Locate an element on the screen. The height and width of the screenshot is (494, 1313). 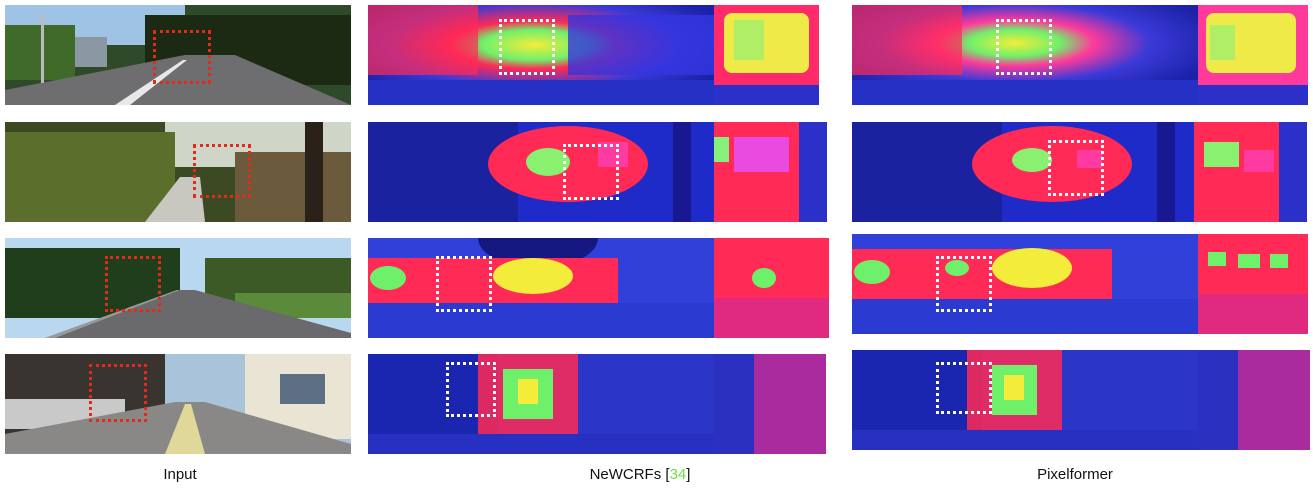
column-label-input: Input is located at coordinates (180, 474).